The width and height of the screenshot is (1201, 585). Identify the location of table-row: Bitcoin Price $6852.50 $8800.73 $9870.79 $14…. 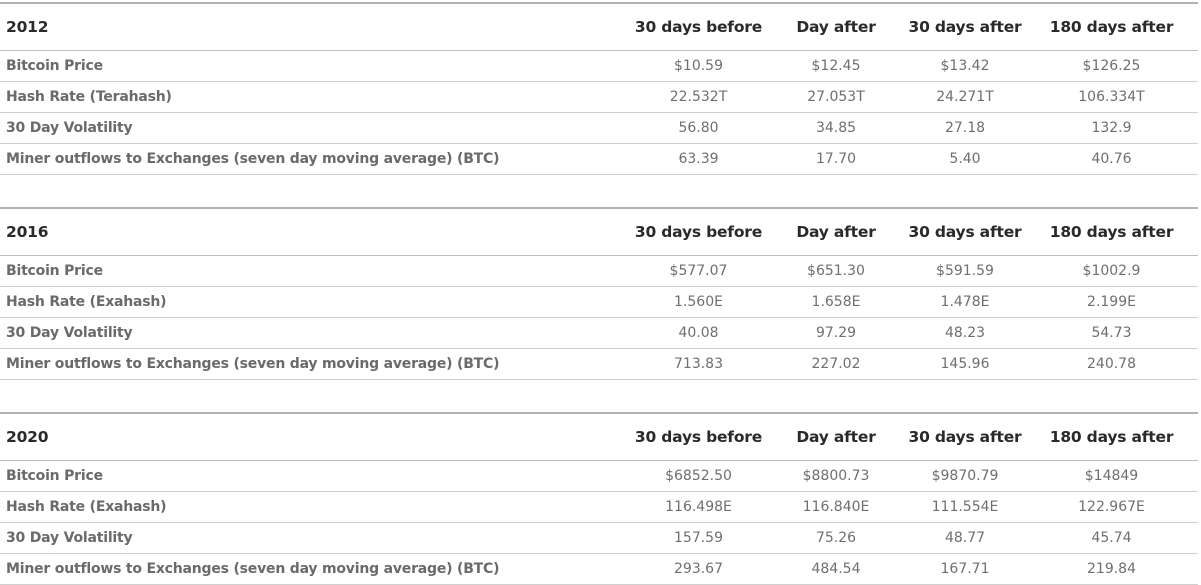
(599, 476).